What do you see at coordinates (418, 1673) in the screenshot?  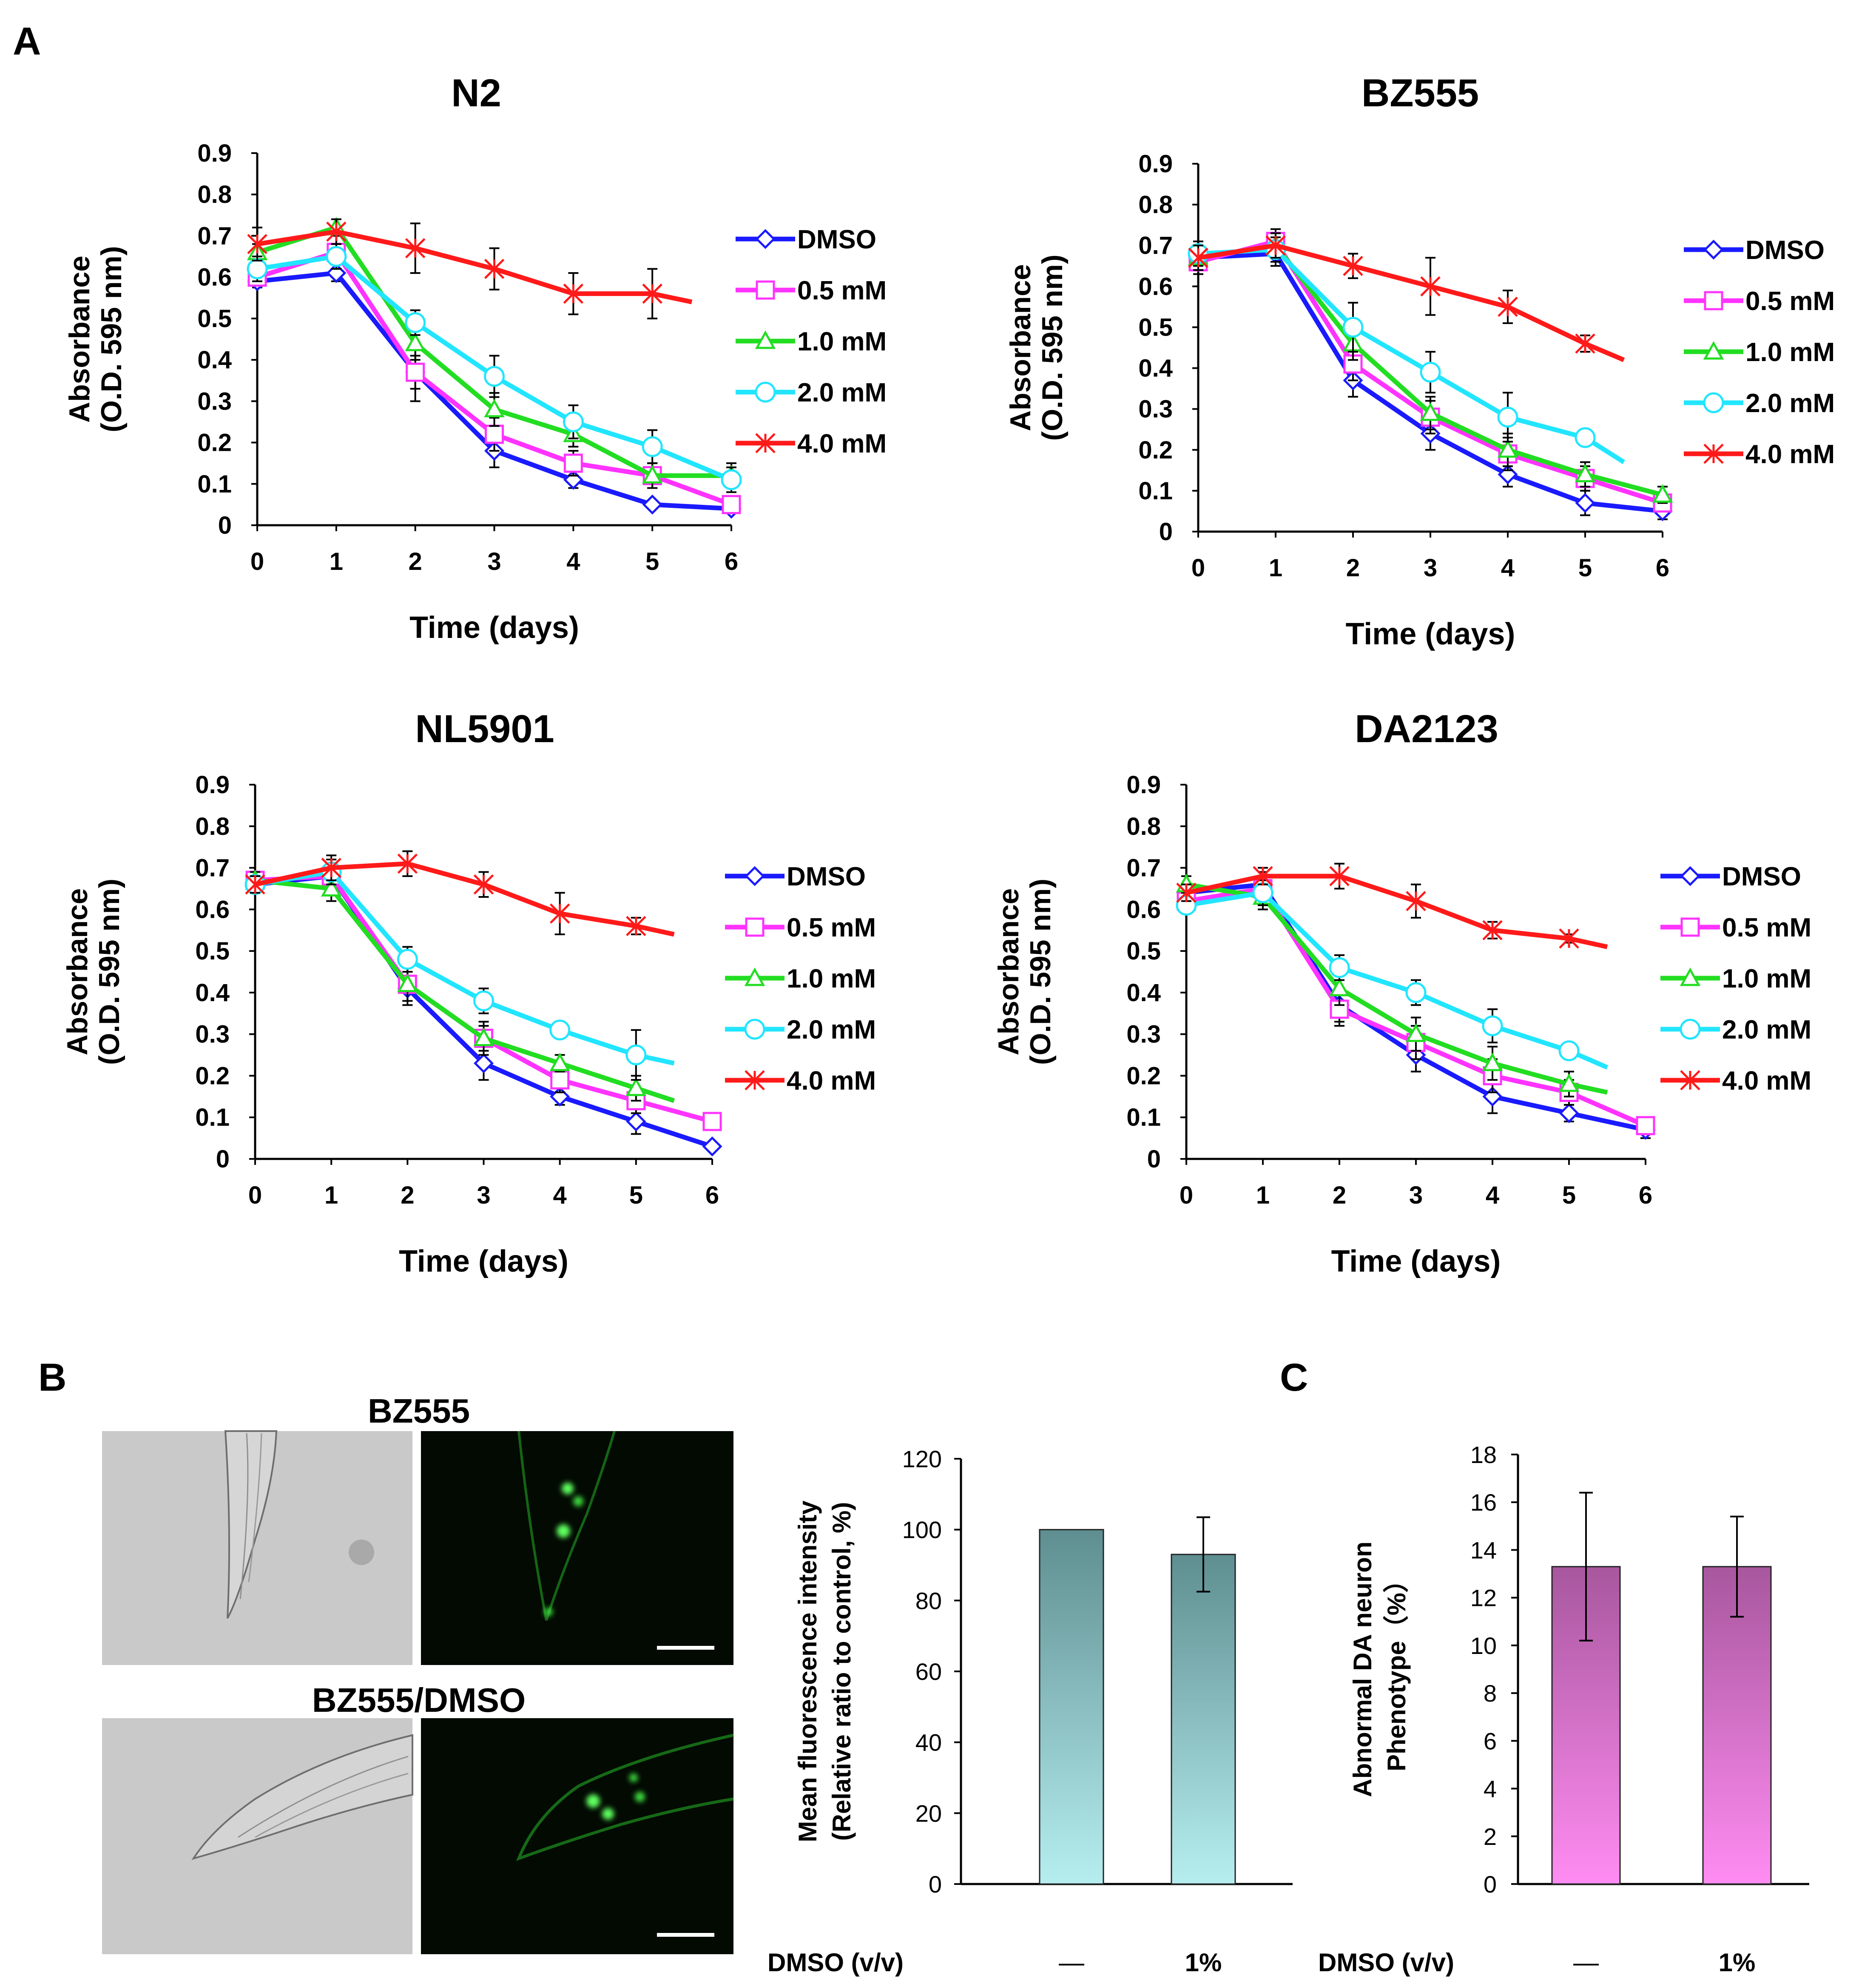 I see `micrographs: BZ555 BZ555/DMSO` at bounding box center [418, 1673].